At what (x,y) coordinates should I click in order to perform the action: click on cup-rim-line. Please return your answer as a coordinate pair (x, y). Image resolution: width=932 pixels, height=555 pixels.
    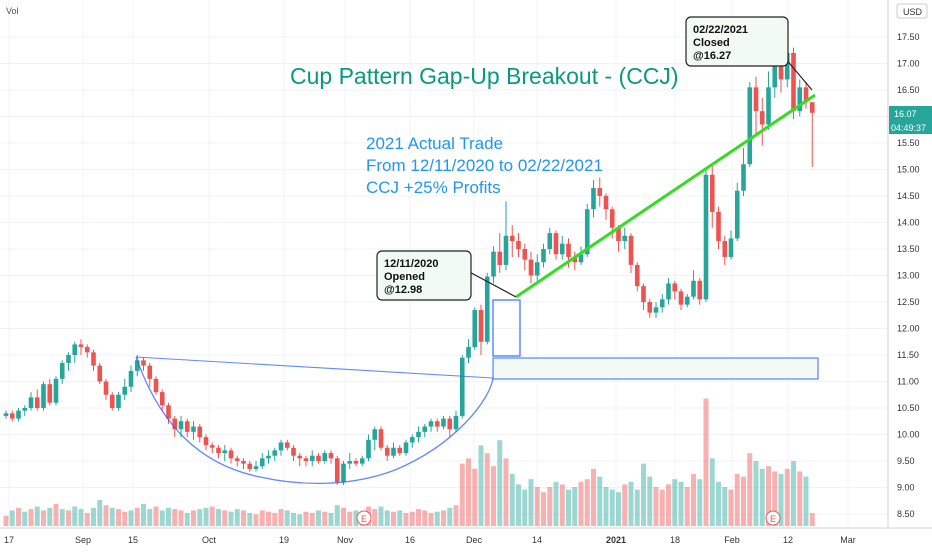
    Looking at the image, I should click on (314, 367).